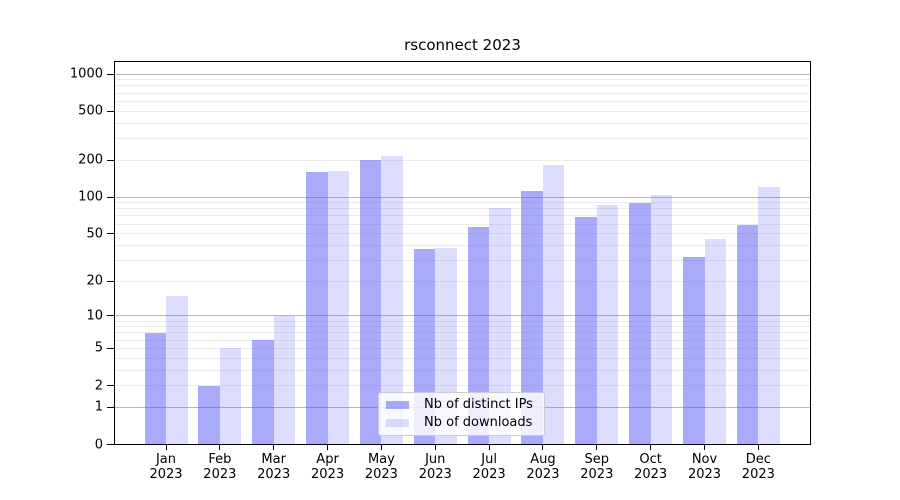  Describe the element at coordinates (86, 74) in the screenshot. I see `y-tick-label: 1000` at that location.